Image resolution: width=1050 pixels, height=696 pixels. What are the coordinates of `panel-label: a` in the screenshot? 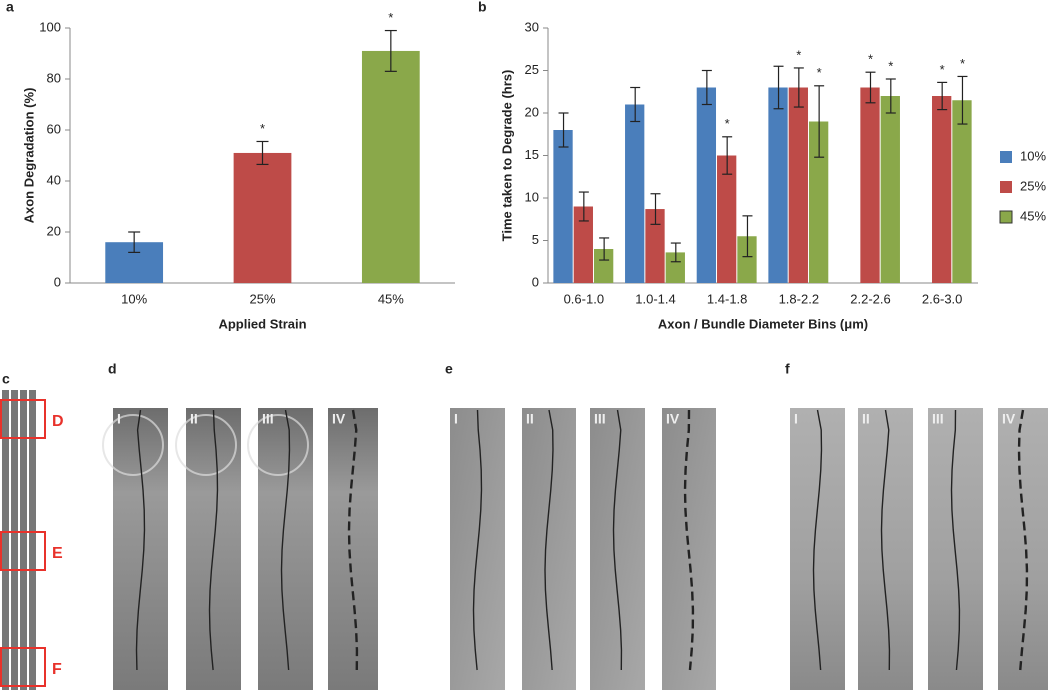 It's located at (10, 7).